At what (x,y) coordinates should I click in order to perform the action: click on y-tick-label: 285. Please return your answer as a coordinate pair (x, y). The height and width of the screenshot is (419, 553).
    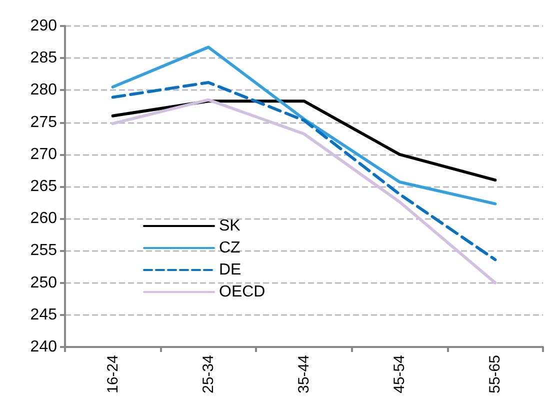
    Looking at the image, I should click on (44, 58).